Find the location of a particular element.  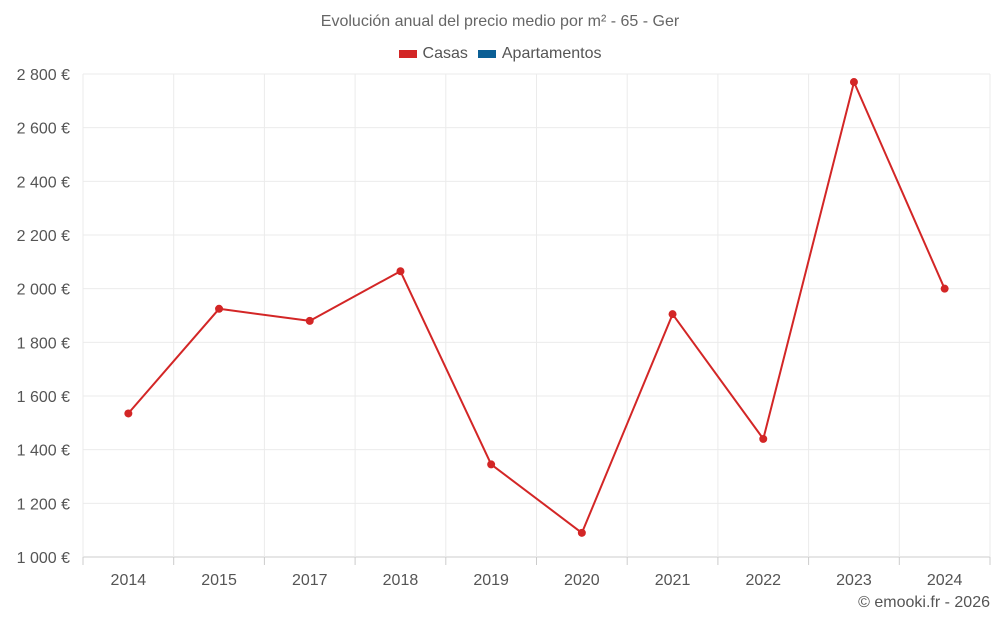

legend-item-apartamentos: Apartamentos is located at coordinates (539, 54).